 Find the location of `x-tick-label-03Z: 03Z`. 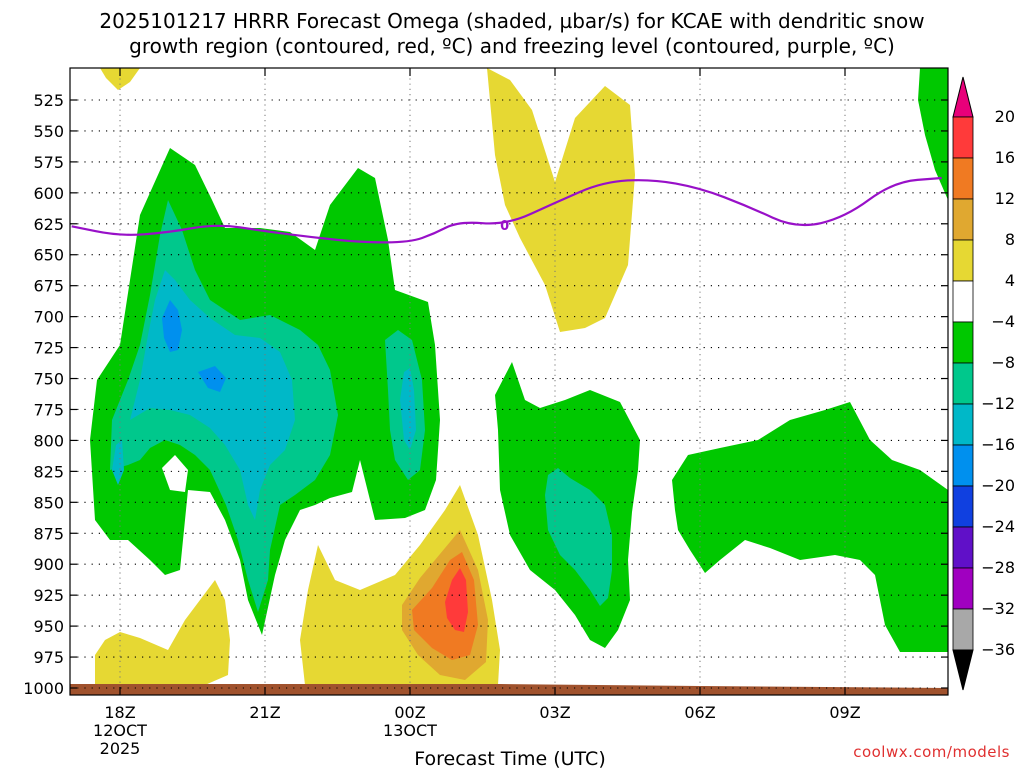

x-tick-label-03Z: 03Z is located at coordinates (554, 712).